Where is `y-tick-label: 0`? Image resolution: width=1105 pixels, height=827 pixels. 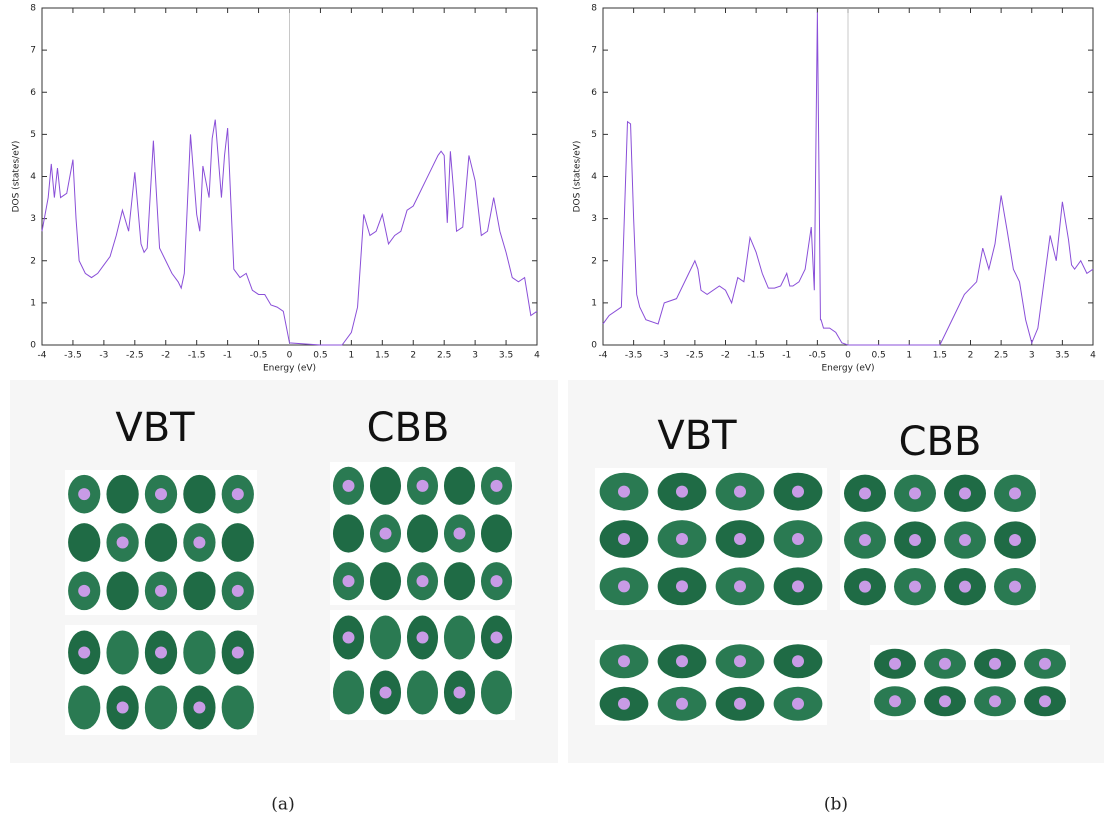 y-tick-label: 0 is located at coordinates (594, 346).